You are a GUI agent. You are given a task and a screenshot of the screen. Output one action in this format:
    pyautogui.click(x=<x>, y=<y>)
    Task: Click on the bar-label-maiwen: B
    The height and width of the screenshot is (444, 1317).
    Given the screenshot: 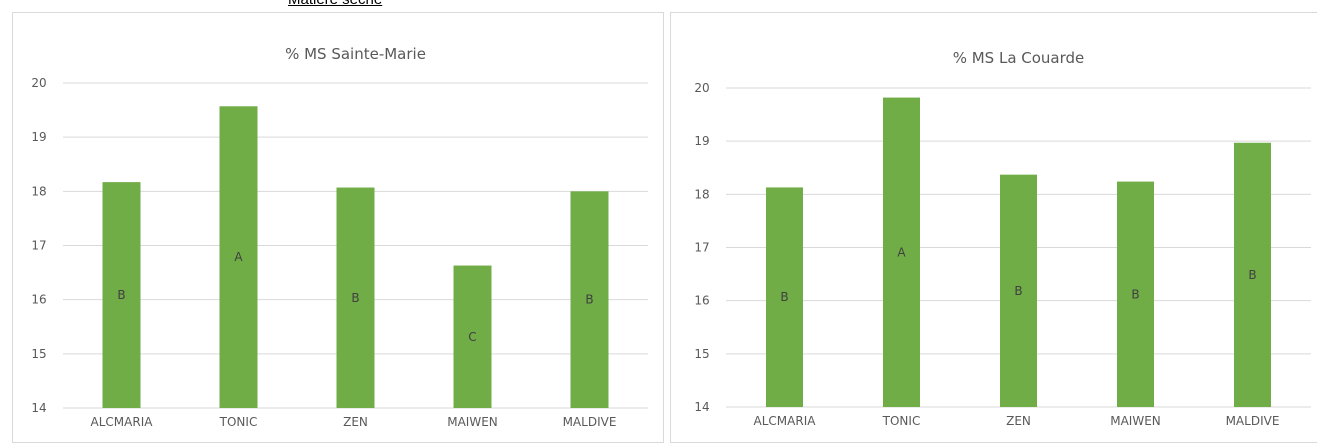 What is the action you would take?
    pyautogui.click(x=1135, y=294)
    